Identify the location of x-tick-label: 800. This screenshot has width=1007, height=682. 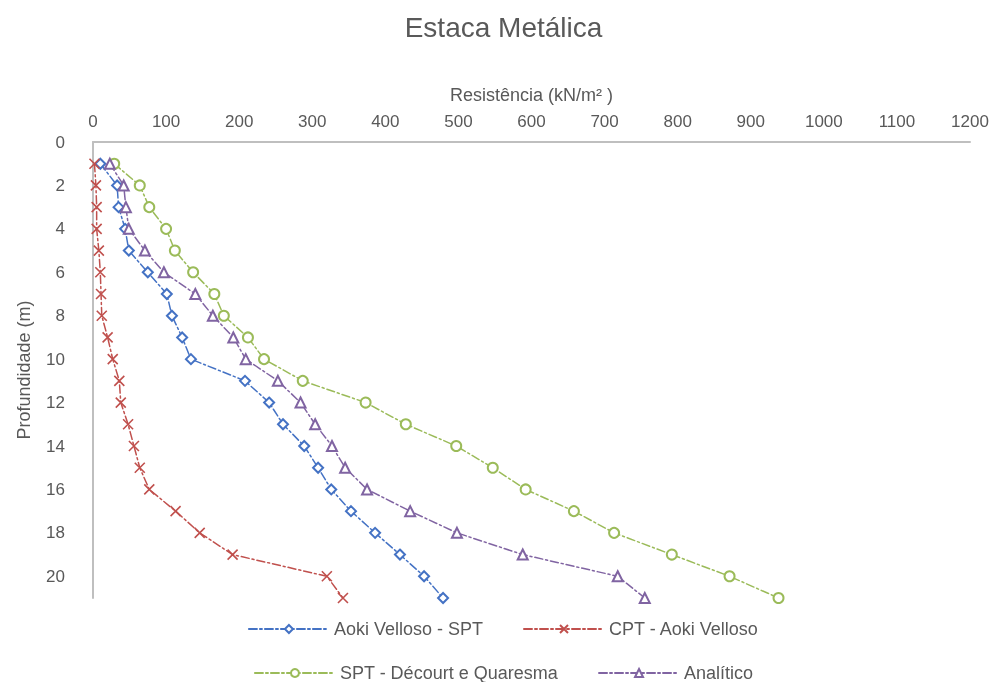
(677, 121).